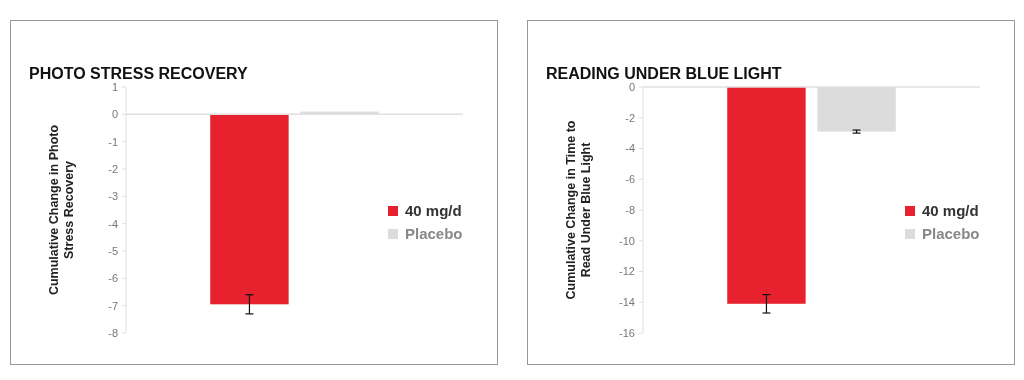 Image resolution: width=1024 pixels, height=380 pixels. What do you see at coordinates (627, 271) in the screenshot?
I see `y-tick-label: -12` at bounding box center [627, 271].